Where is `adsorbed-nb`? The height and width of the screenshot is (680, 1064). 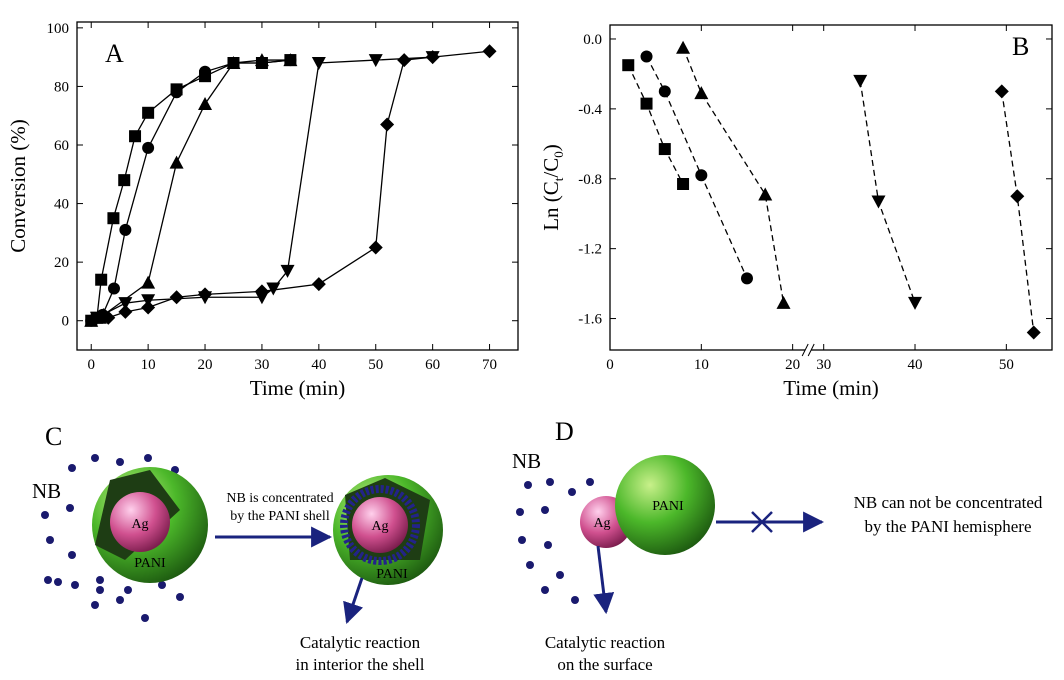 adsorbed-nb is located at coordinates (380, 525).